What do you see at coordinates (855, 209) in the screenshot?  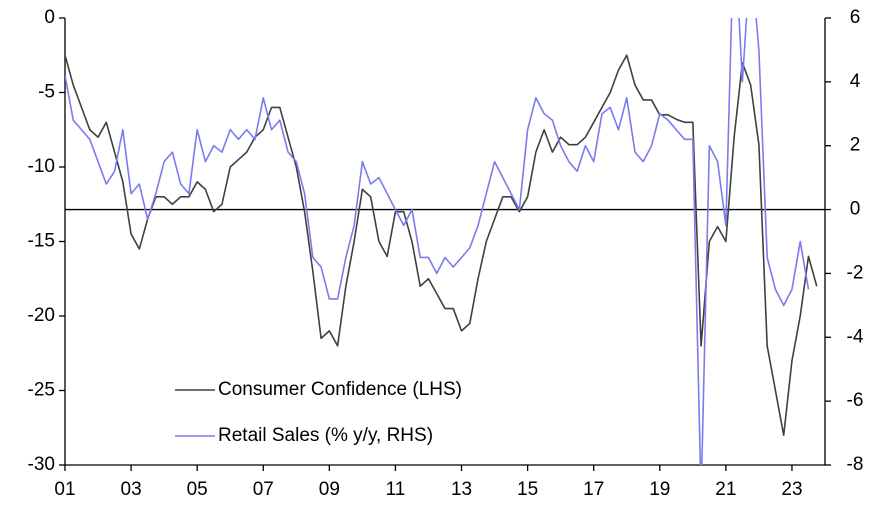 I see `y2-tick-label: 0` at bounding box center [855, 209].